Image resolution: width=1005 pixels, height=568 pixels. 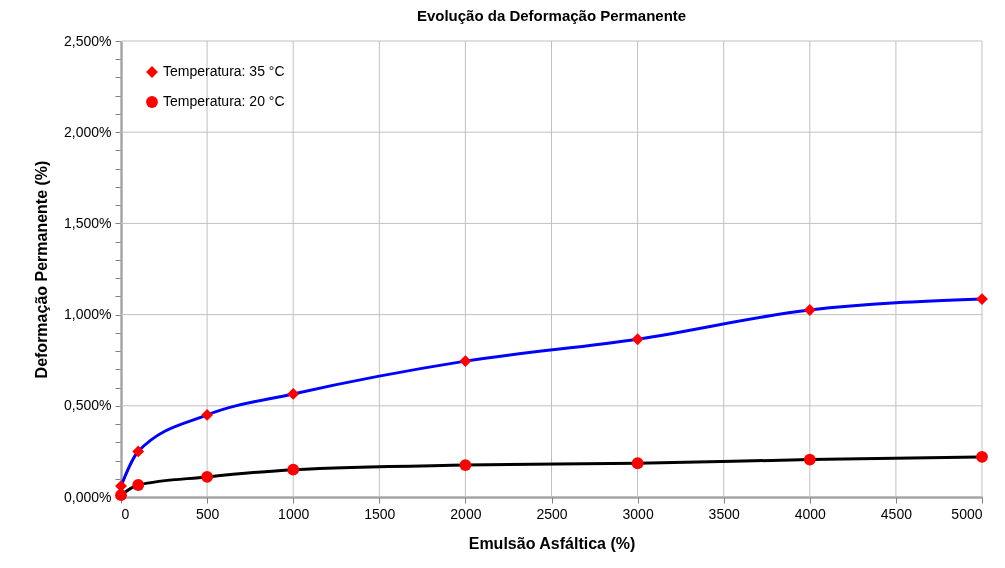 What do you see at coordinates (207, 513) in the screenshot?
I see `x-tick-label: 500` at bounding box center [207, 513].